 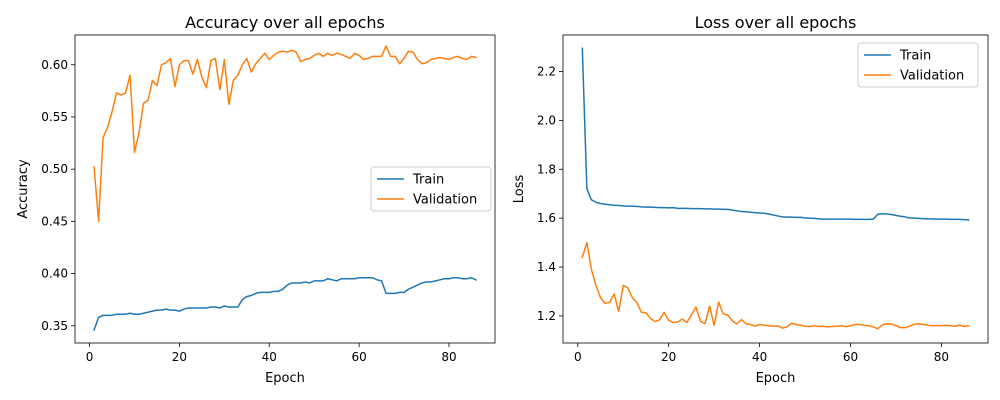 What do you see at coordinates (54, 221) in the screenshot?
I see `y-tick-label: 0.45` at bounding box center [54, 221].